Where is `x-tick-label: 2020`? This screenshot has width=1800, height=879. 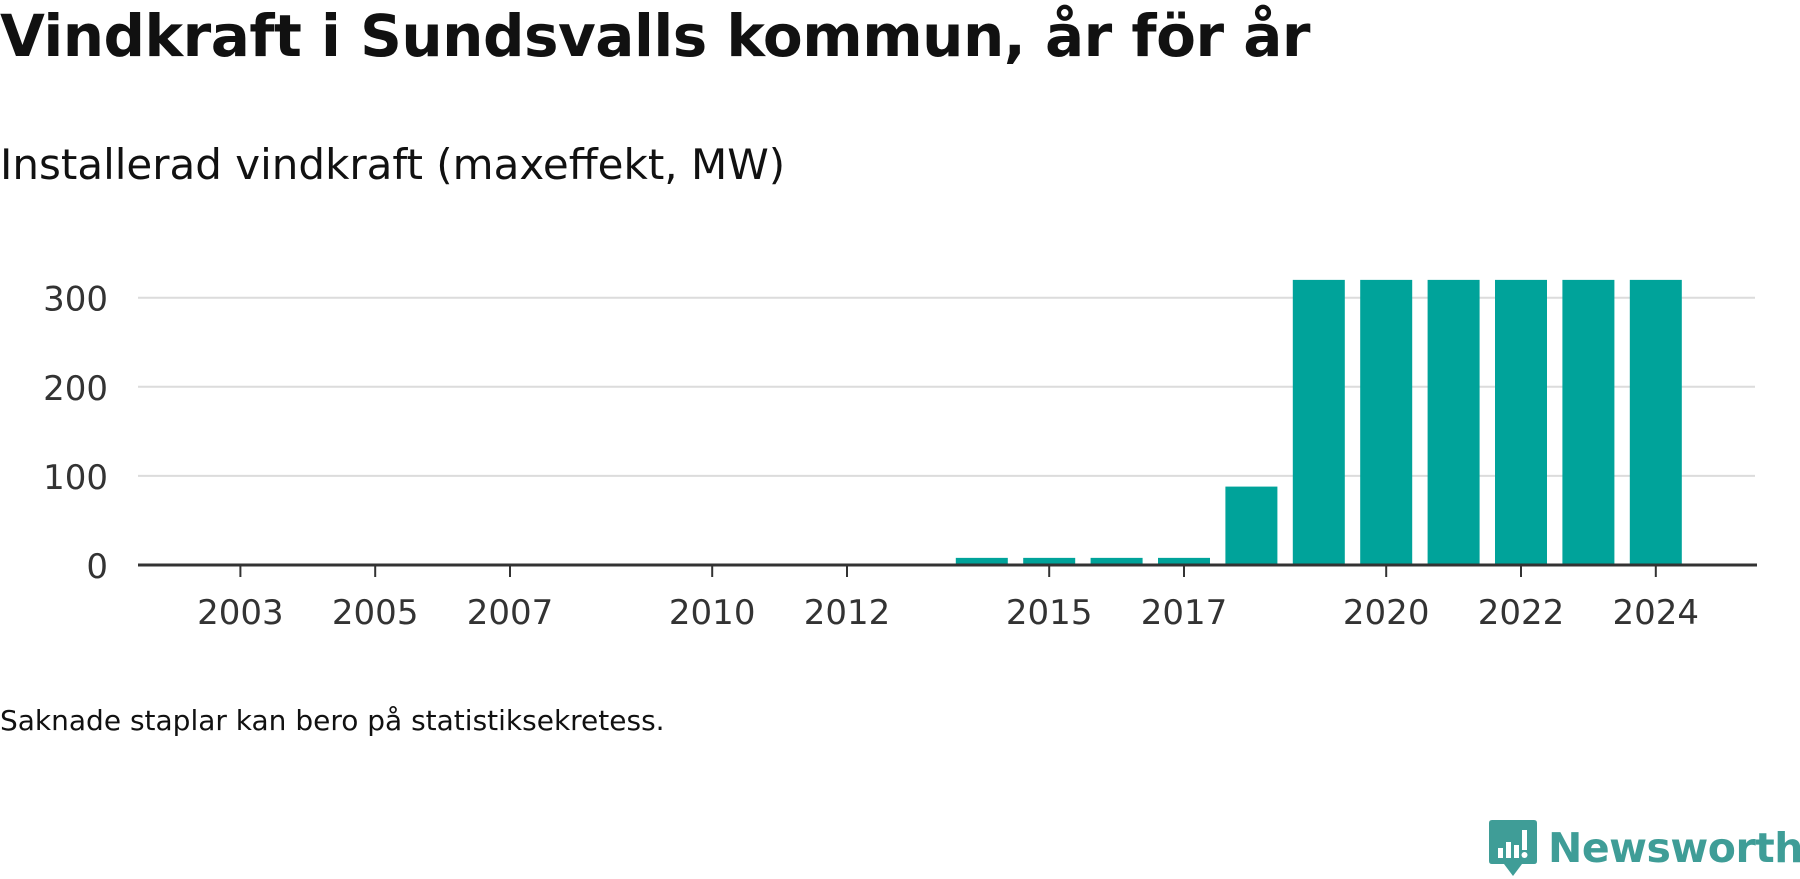 x-tick-label: 2020 is located at coordinates (1386, 613).